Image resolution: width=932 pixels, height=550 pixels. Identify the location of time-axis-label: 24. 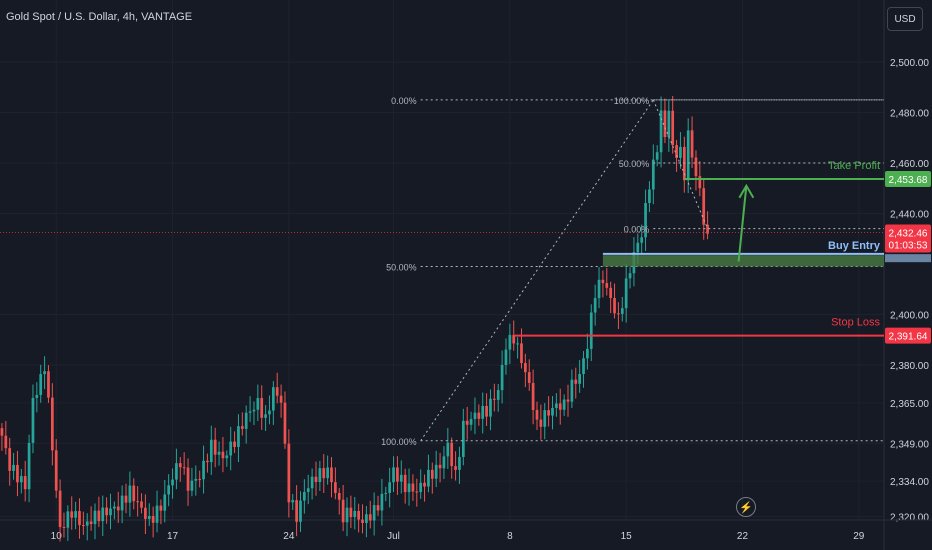
(289, 536).